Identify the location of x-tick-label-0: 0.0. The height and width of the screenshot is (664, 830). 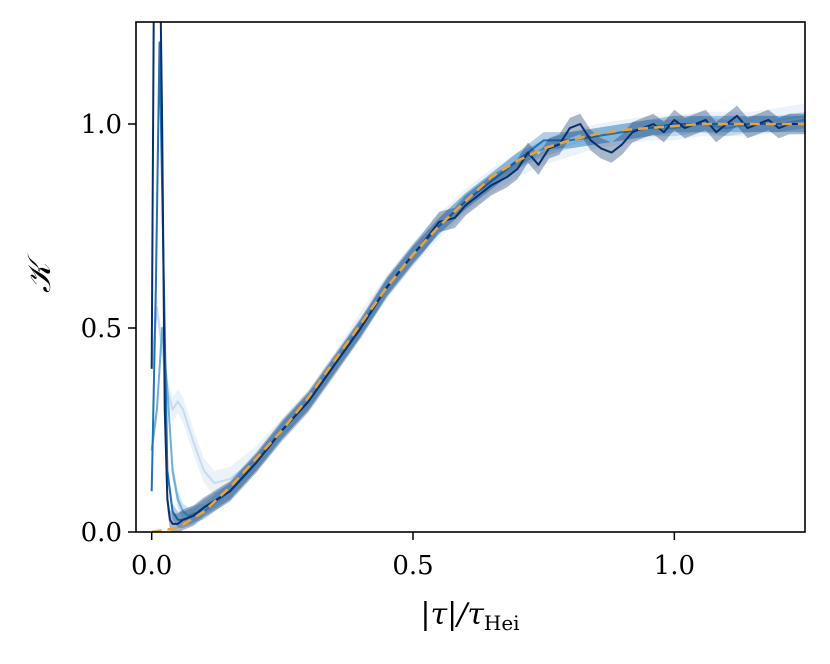
(151, 566).